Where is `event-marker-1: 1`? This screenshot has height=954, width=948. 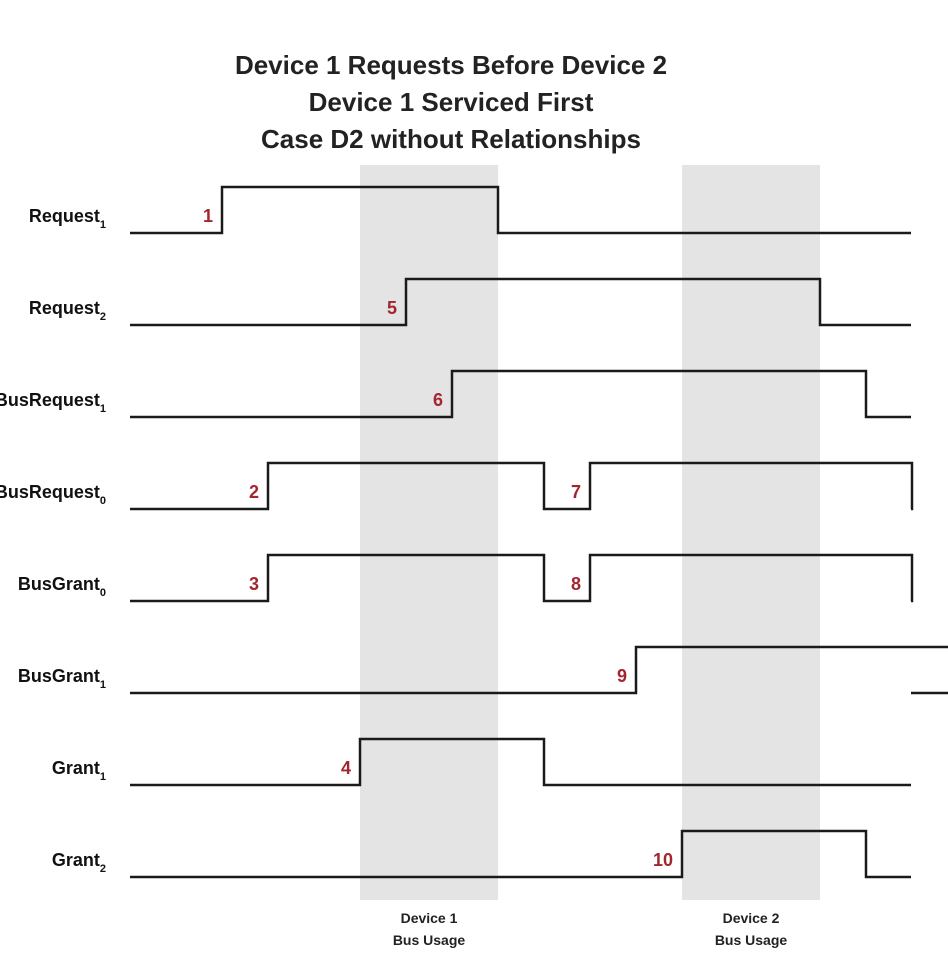 event-marker-1: 1 is located at coordinates (208, 216).